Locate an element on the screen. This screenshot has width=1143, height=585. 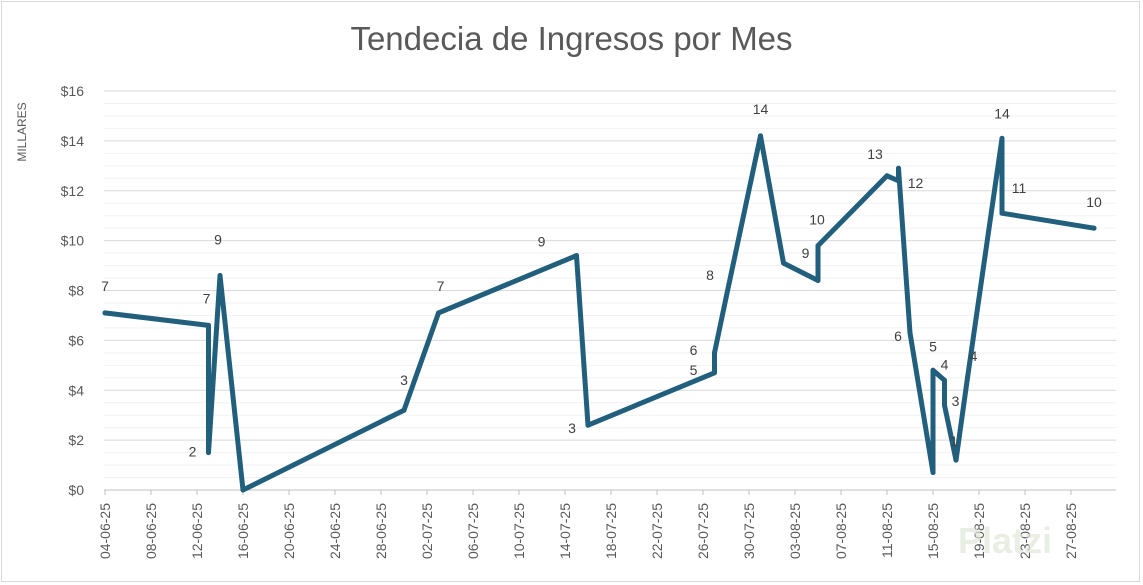
x-tick-label: 27-08-25 is located at coordinates (1071, 531).